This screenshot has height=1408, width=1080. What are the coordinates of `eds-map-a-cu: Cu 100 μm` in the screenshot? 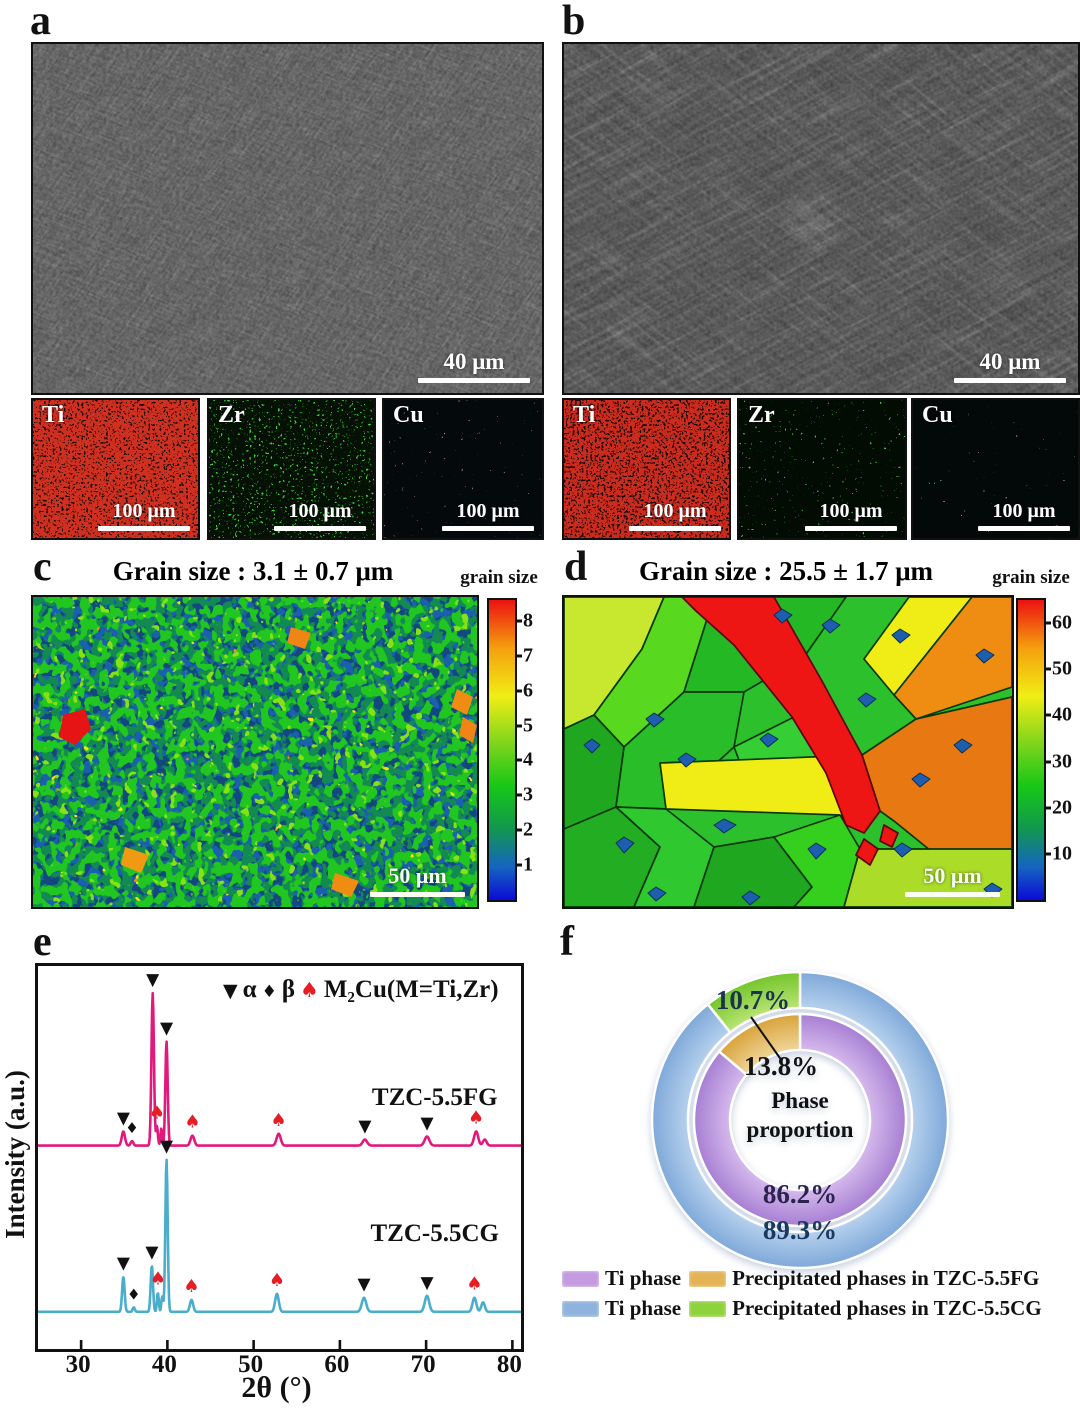 It's located at (463, 469).